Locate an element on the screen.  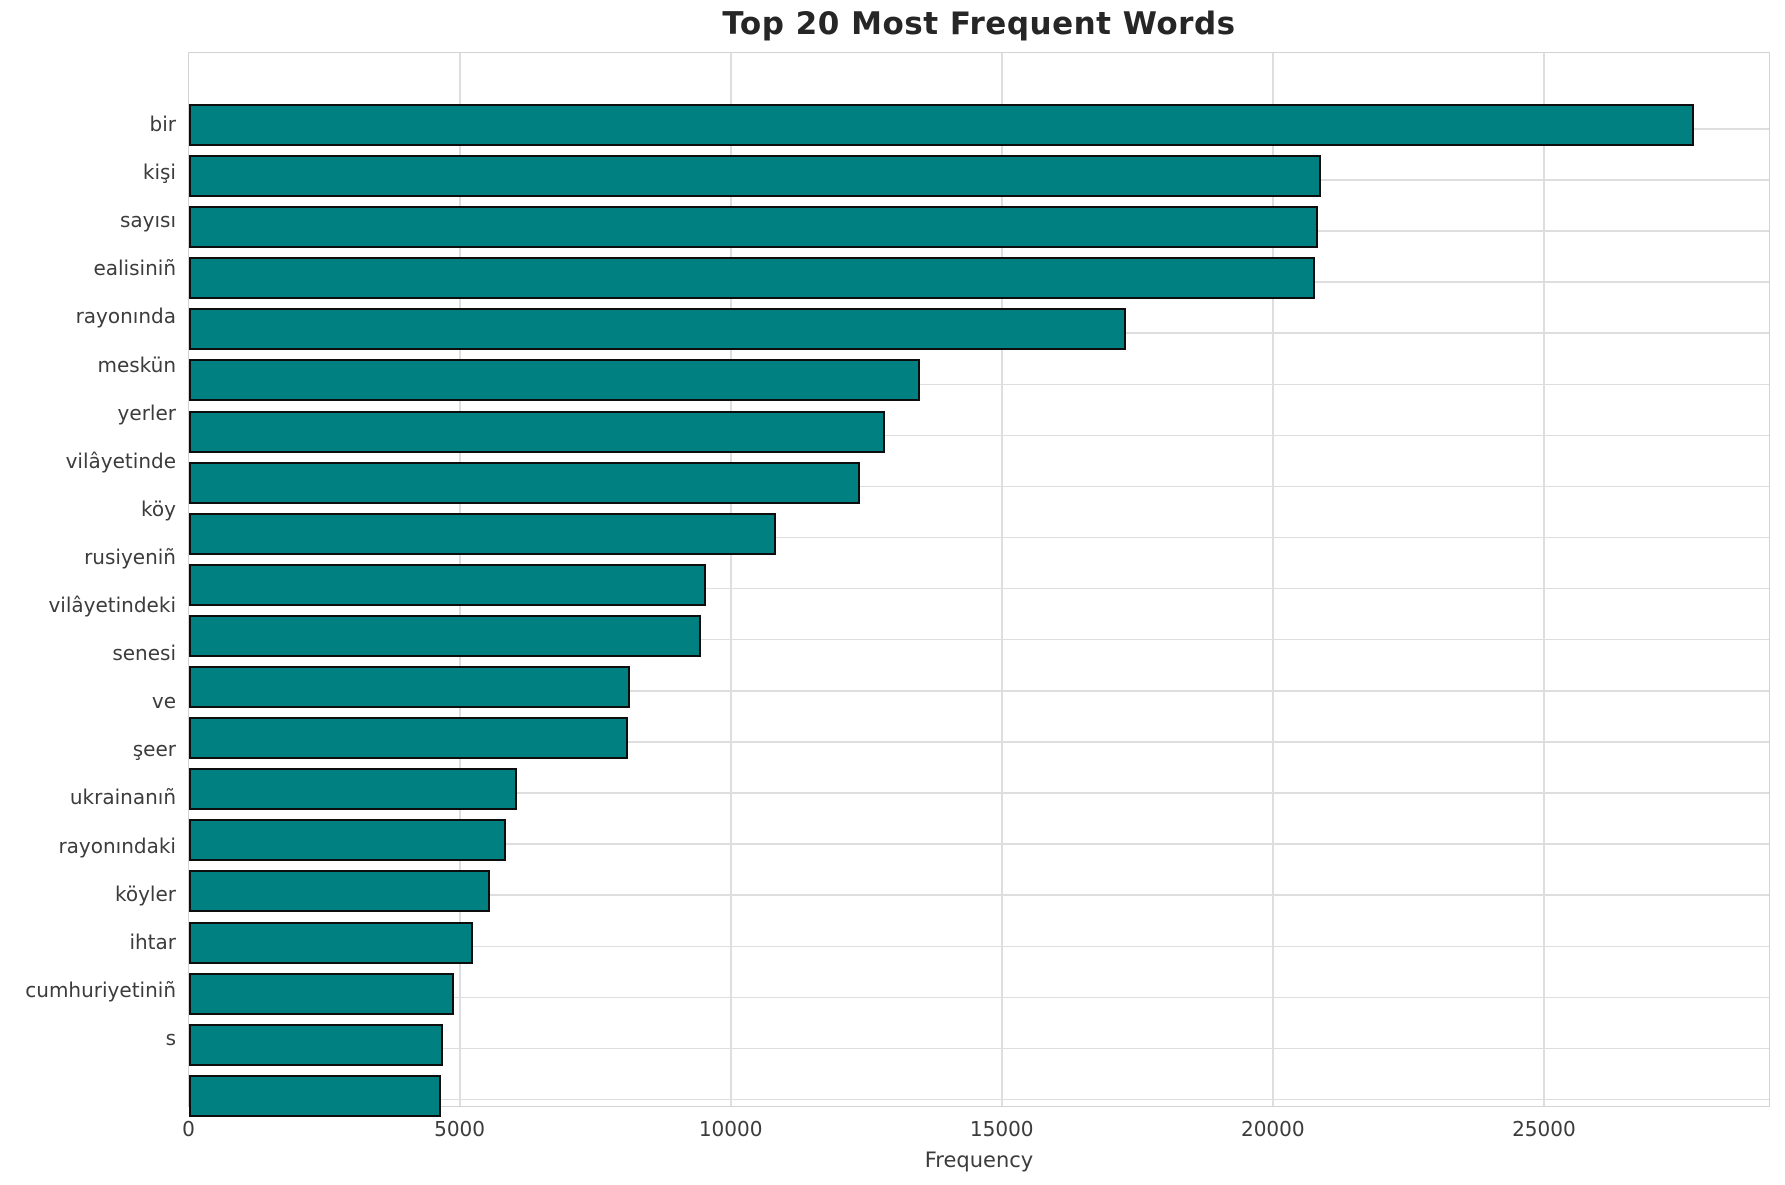
x-axis-tick-label: 0 is located at coordinates (188, 1129).